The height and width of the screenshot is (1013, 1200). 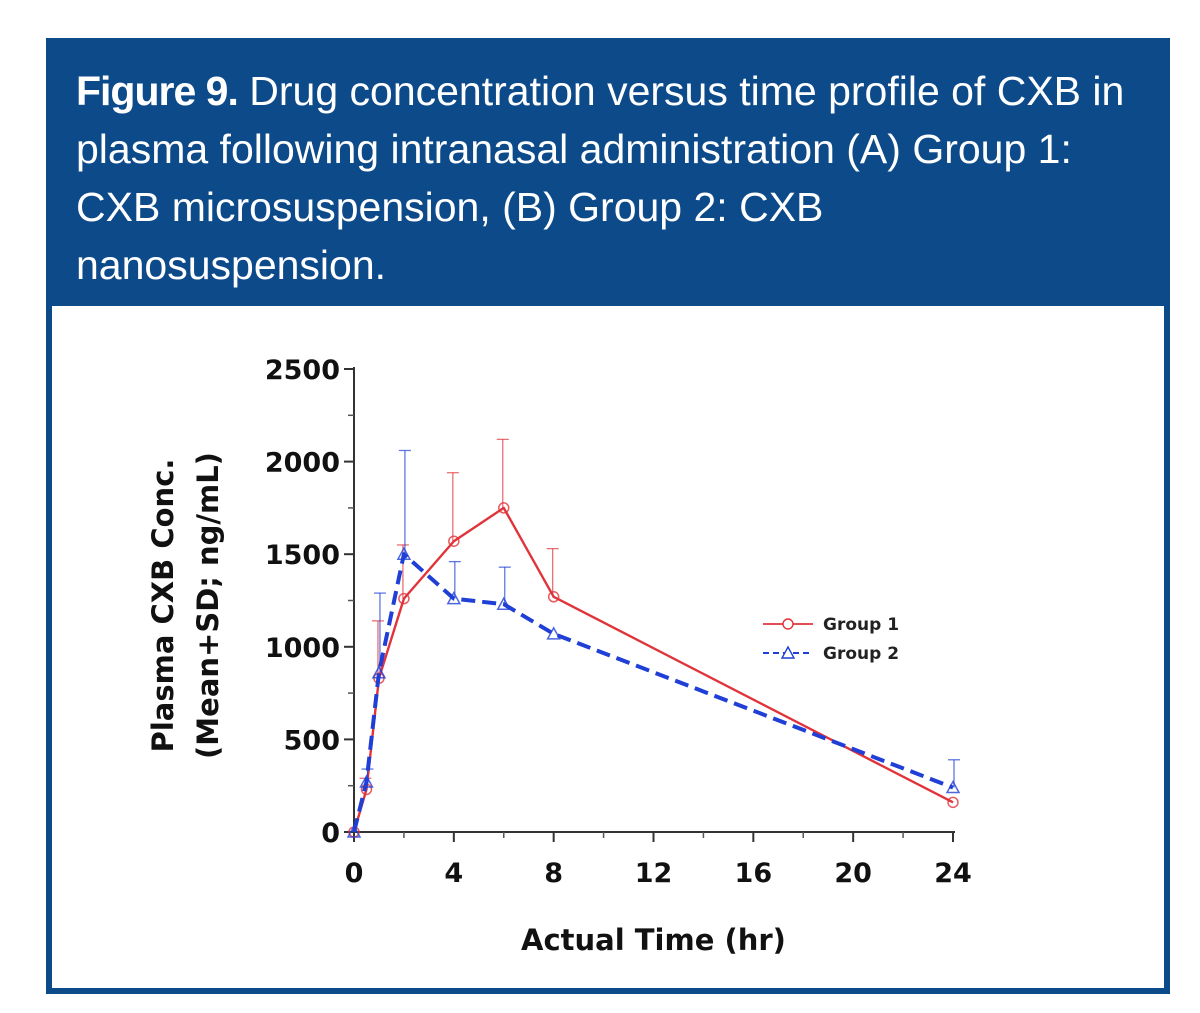 I want to click on legend-entry-2: Group 2, so click(x=831, y=654).